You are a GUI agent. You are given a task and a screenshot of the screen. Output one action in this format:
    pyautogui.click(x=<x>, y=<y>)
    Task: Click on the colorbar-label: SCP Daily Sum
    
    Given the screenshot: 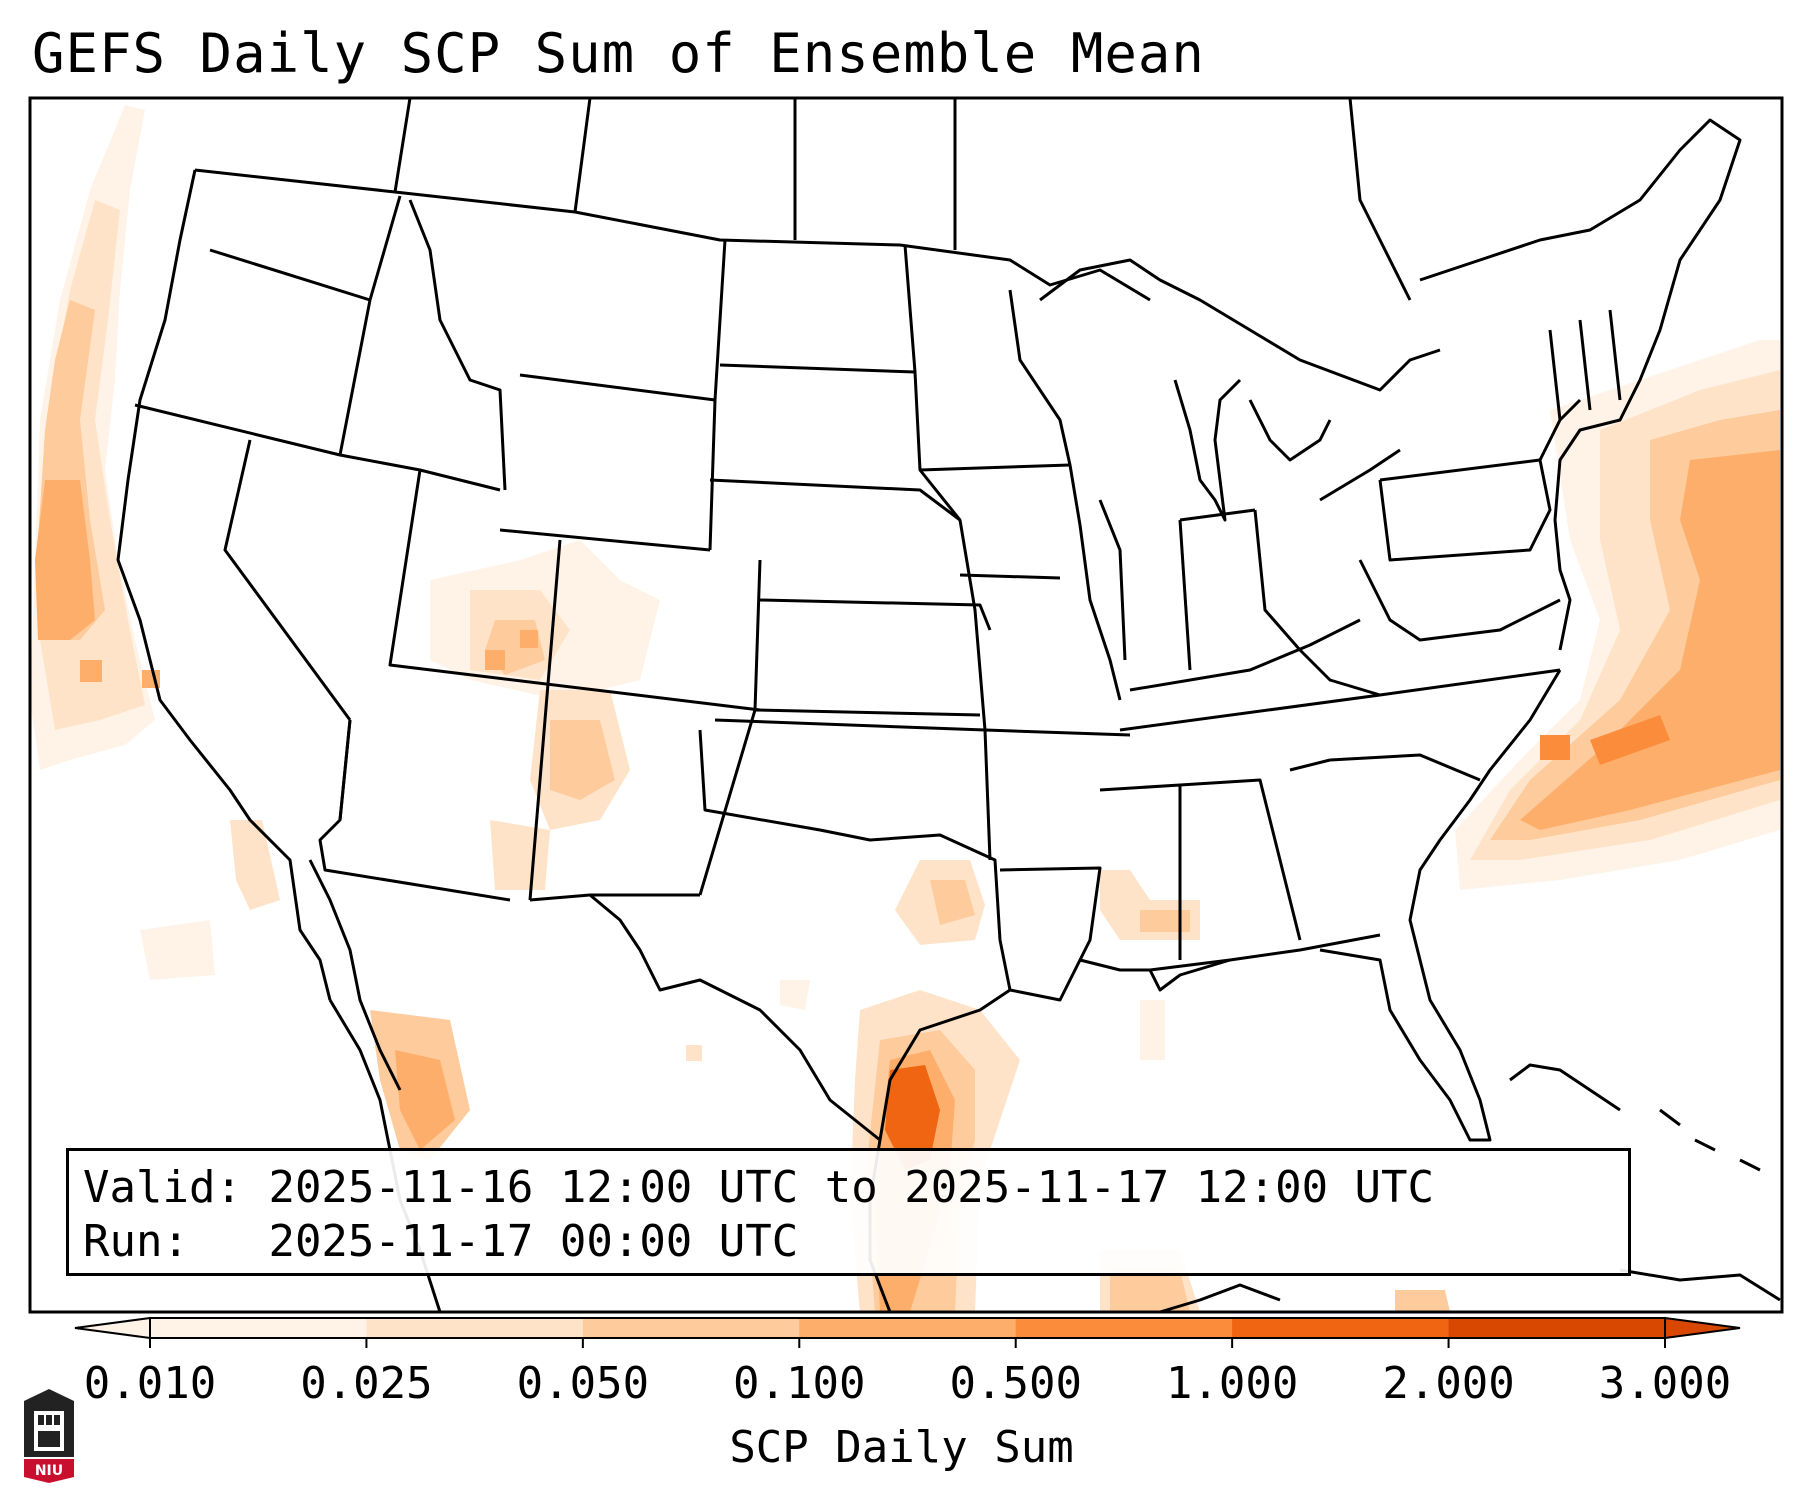 What is the action you would take?
    pyautogui.click(x=901, y=1447)
    